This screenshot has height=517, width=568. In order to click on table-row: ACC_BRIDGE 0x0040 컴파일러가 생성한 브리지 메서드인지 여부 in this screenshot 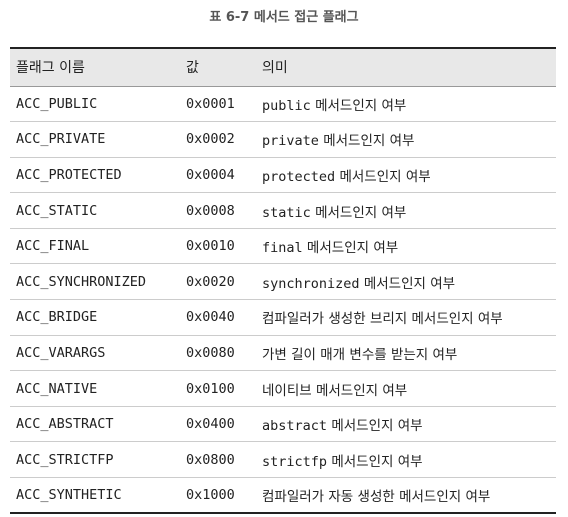, I will do `click(283, 317)`.